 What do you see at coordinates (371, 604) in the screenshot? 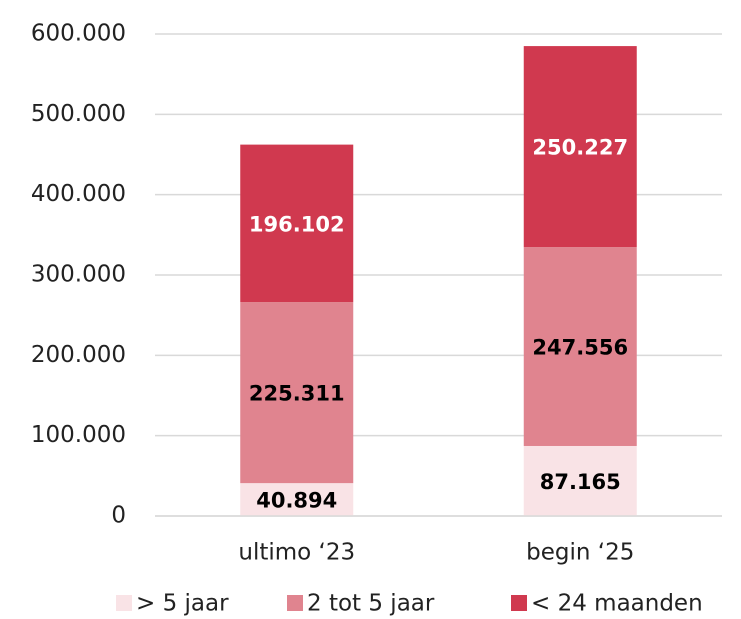
I see `legend-label: 2 tot 5 jaar` at bounding box center [371, 604].